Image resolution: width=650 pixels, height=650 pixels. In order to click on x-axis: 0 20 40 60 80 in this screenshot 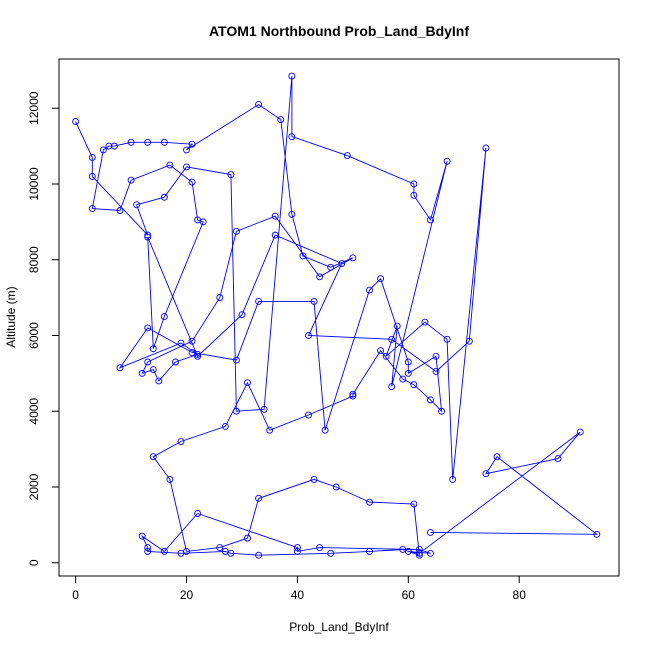, I will do `click(299, 589)`.